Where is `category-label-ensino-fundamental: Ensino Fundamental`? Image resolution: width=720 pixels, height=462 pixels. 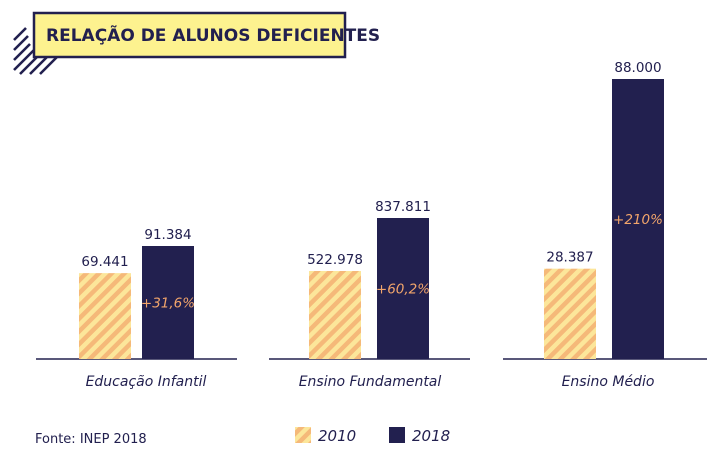 category-label-ensino-fundamental: Ensino Fundamental is located at coordinates (370, 382).